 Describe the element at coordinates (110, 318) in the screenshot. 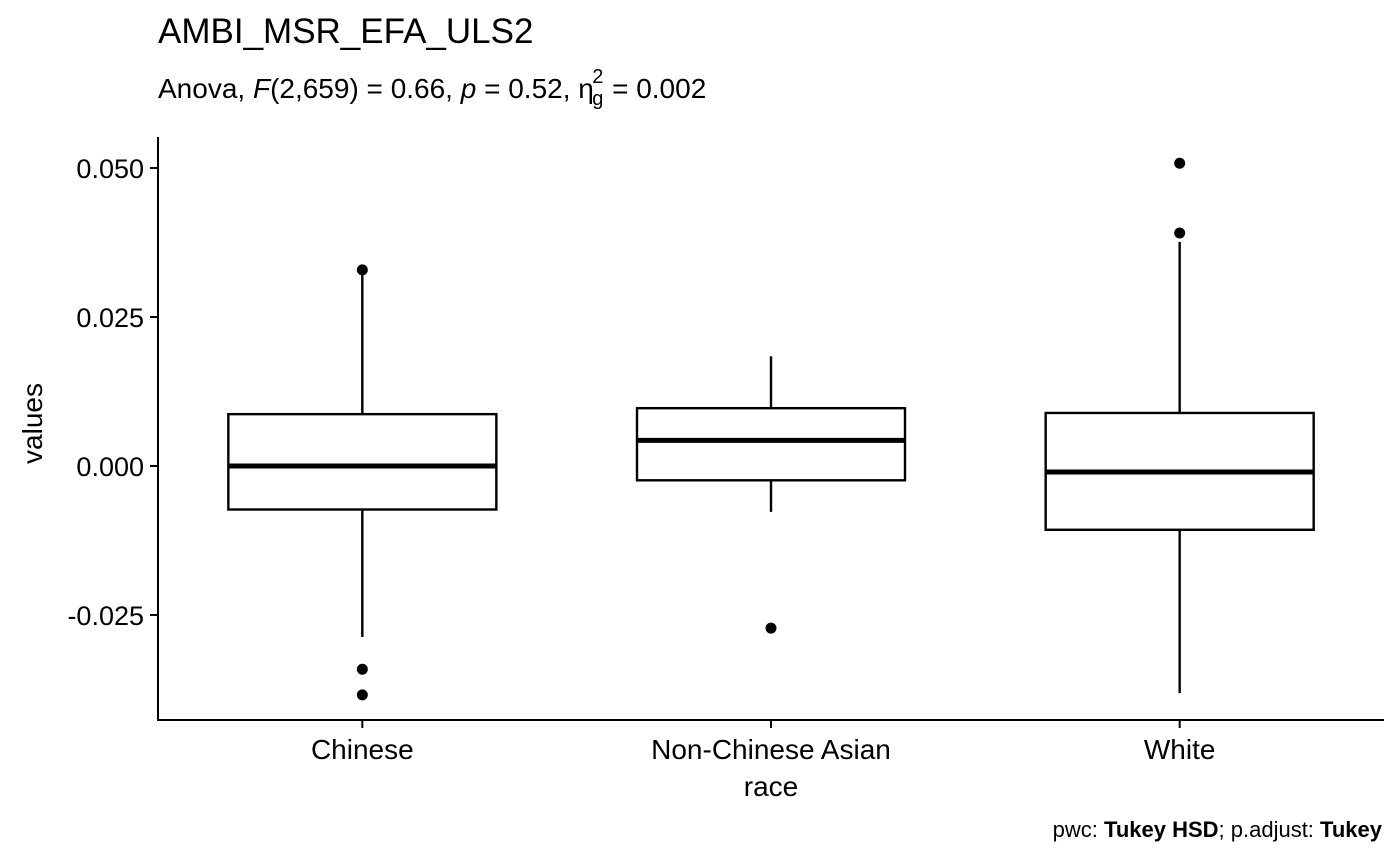

I see `y-tick-label: 0.025` at that location.